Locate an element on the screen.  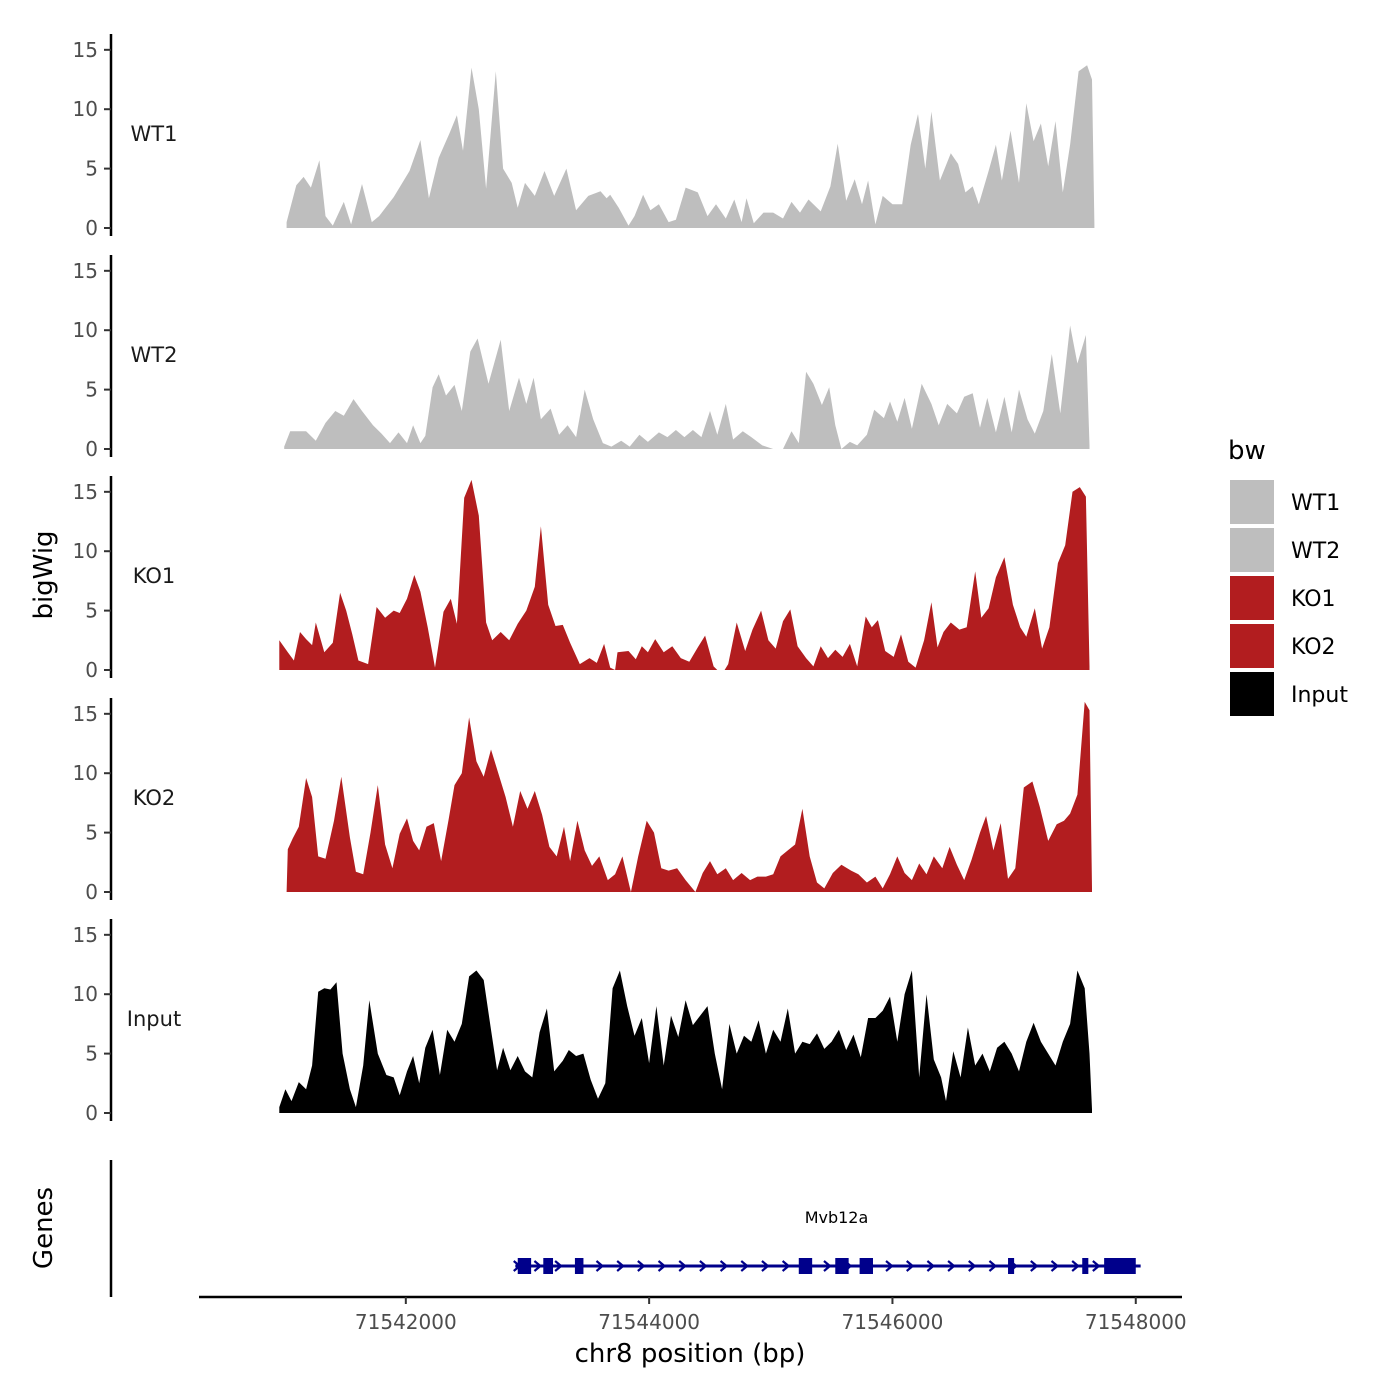
track-label: KO1 is located at coordinates (154, 576).